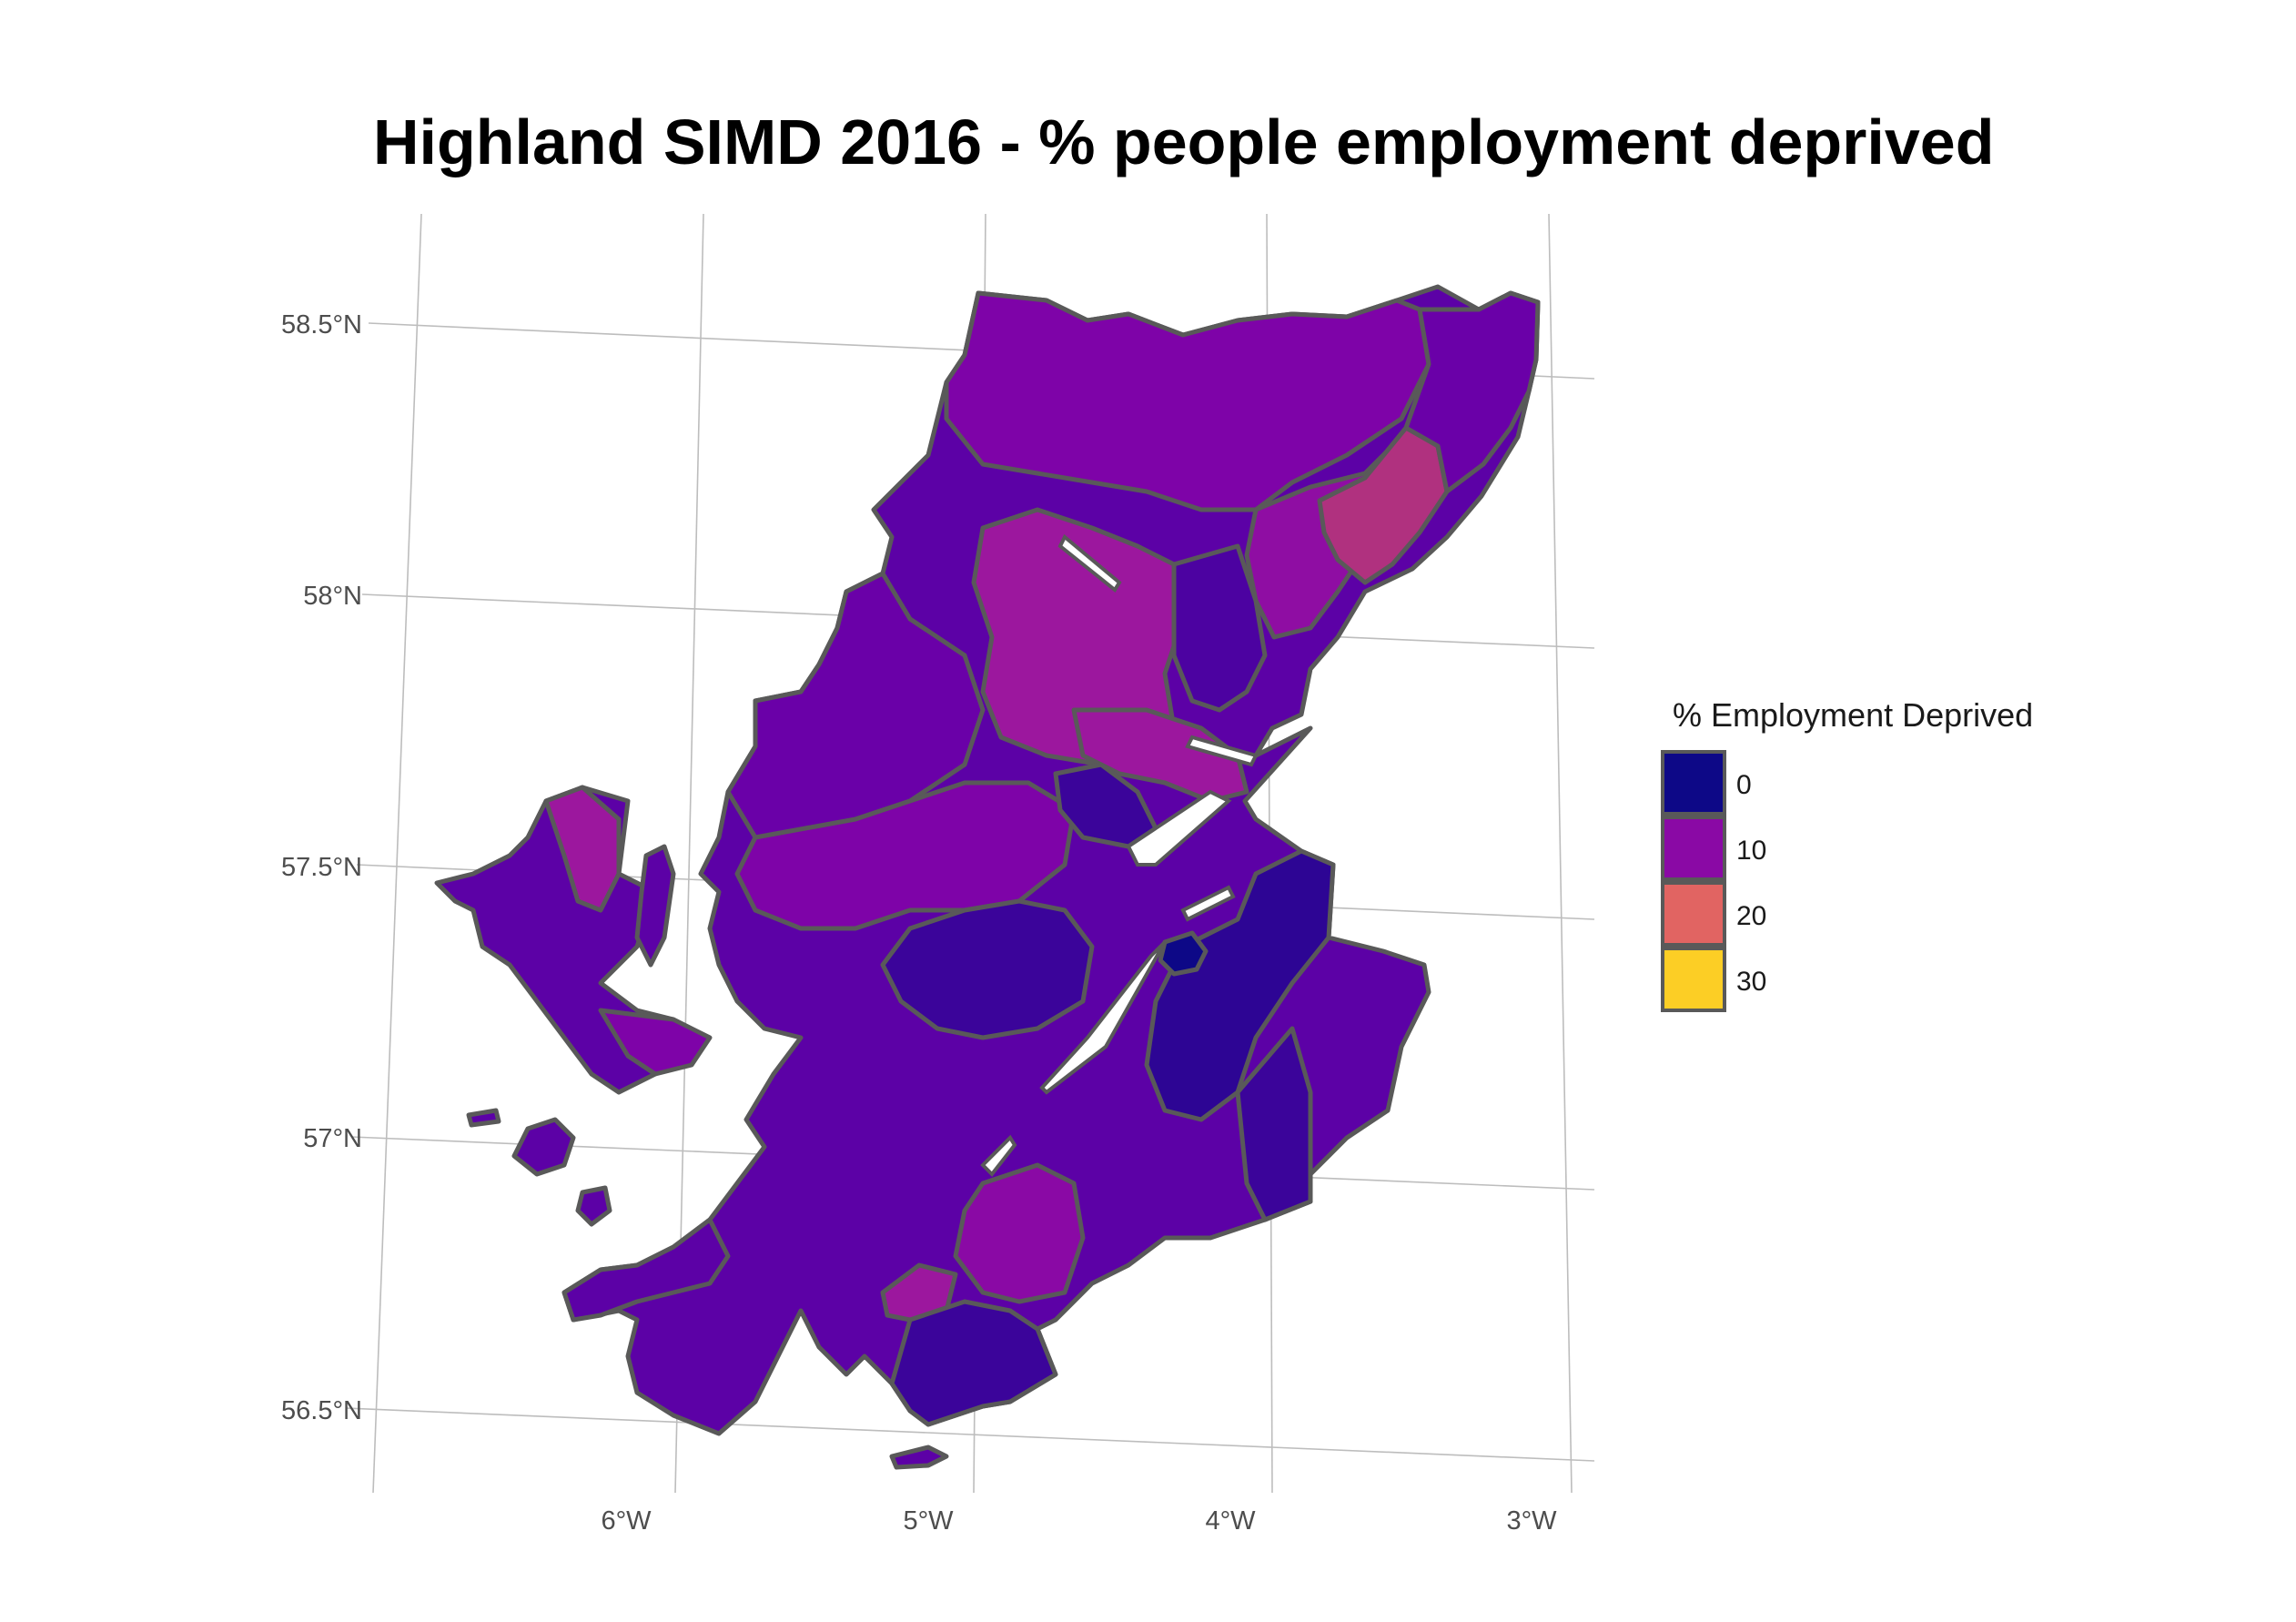 Image resolution: width=2296 pixels, height=1622 pixels. I want to click on caithness-high-region, so click(1383, 505).